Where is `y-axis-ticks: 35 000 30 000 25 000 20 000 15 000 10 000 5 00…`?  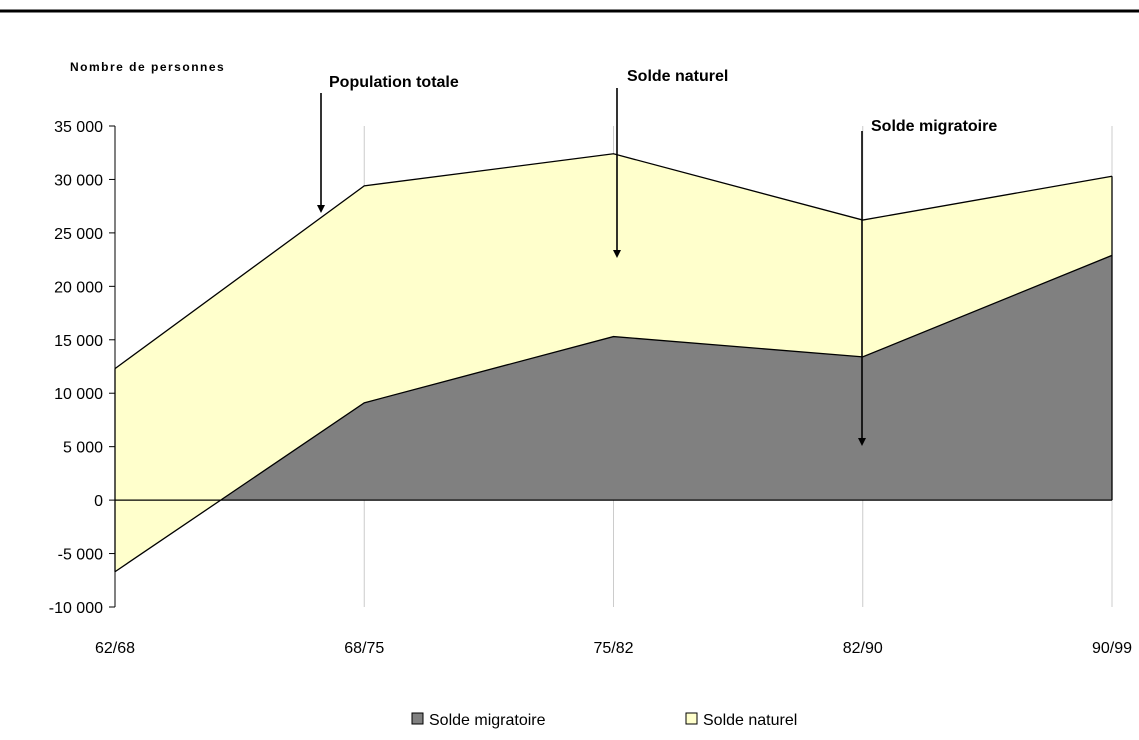
y-axis-ticks: 35 000 30 000 25 000 20 000 15 000 10 000 5 00… is located at coordinates (82, 368).